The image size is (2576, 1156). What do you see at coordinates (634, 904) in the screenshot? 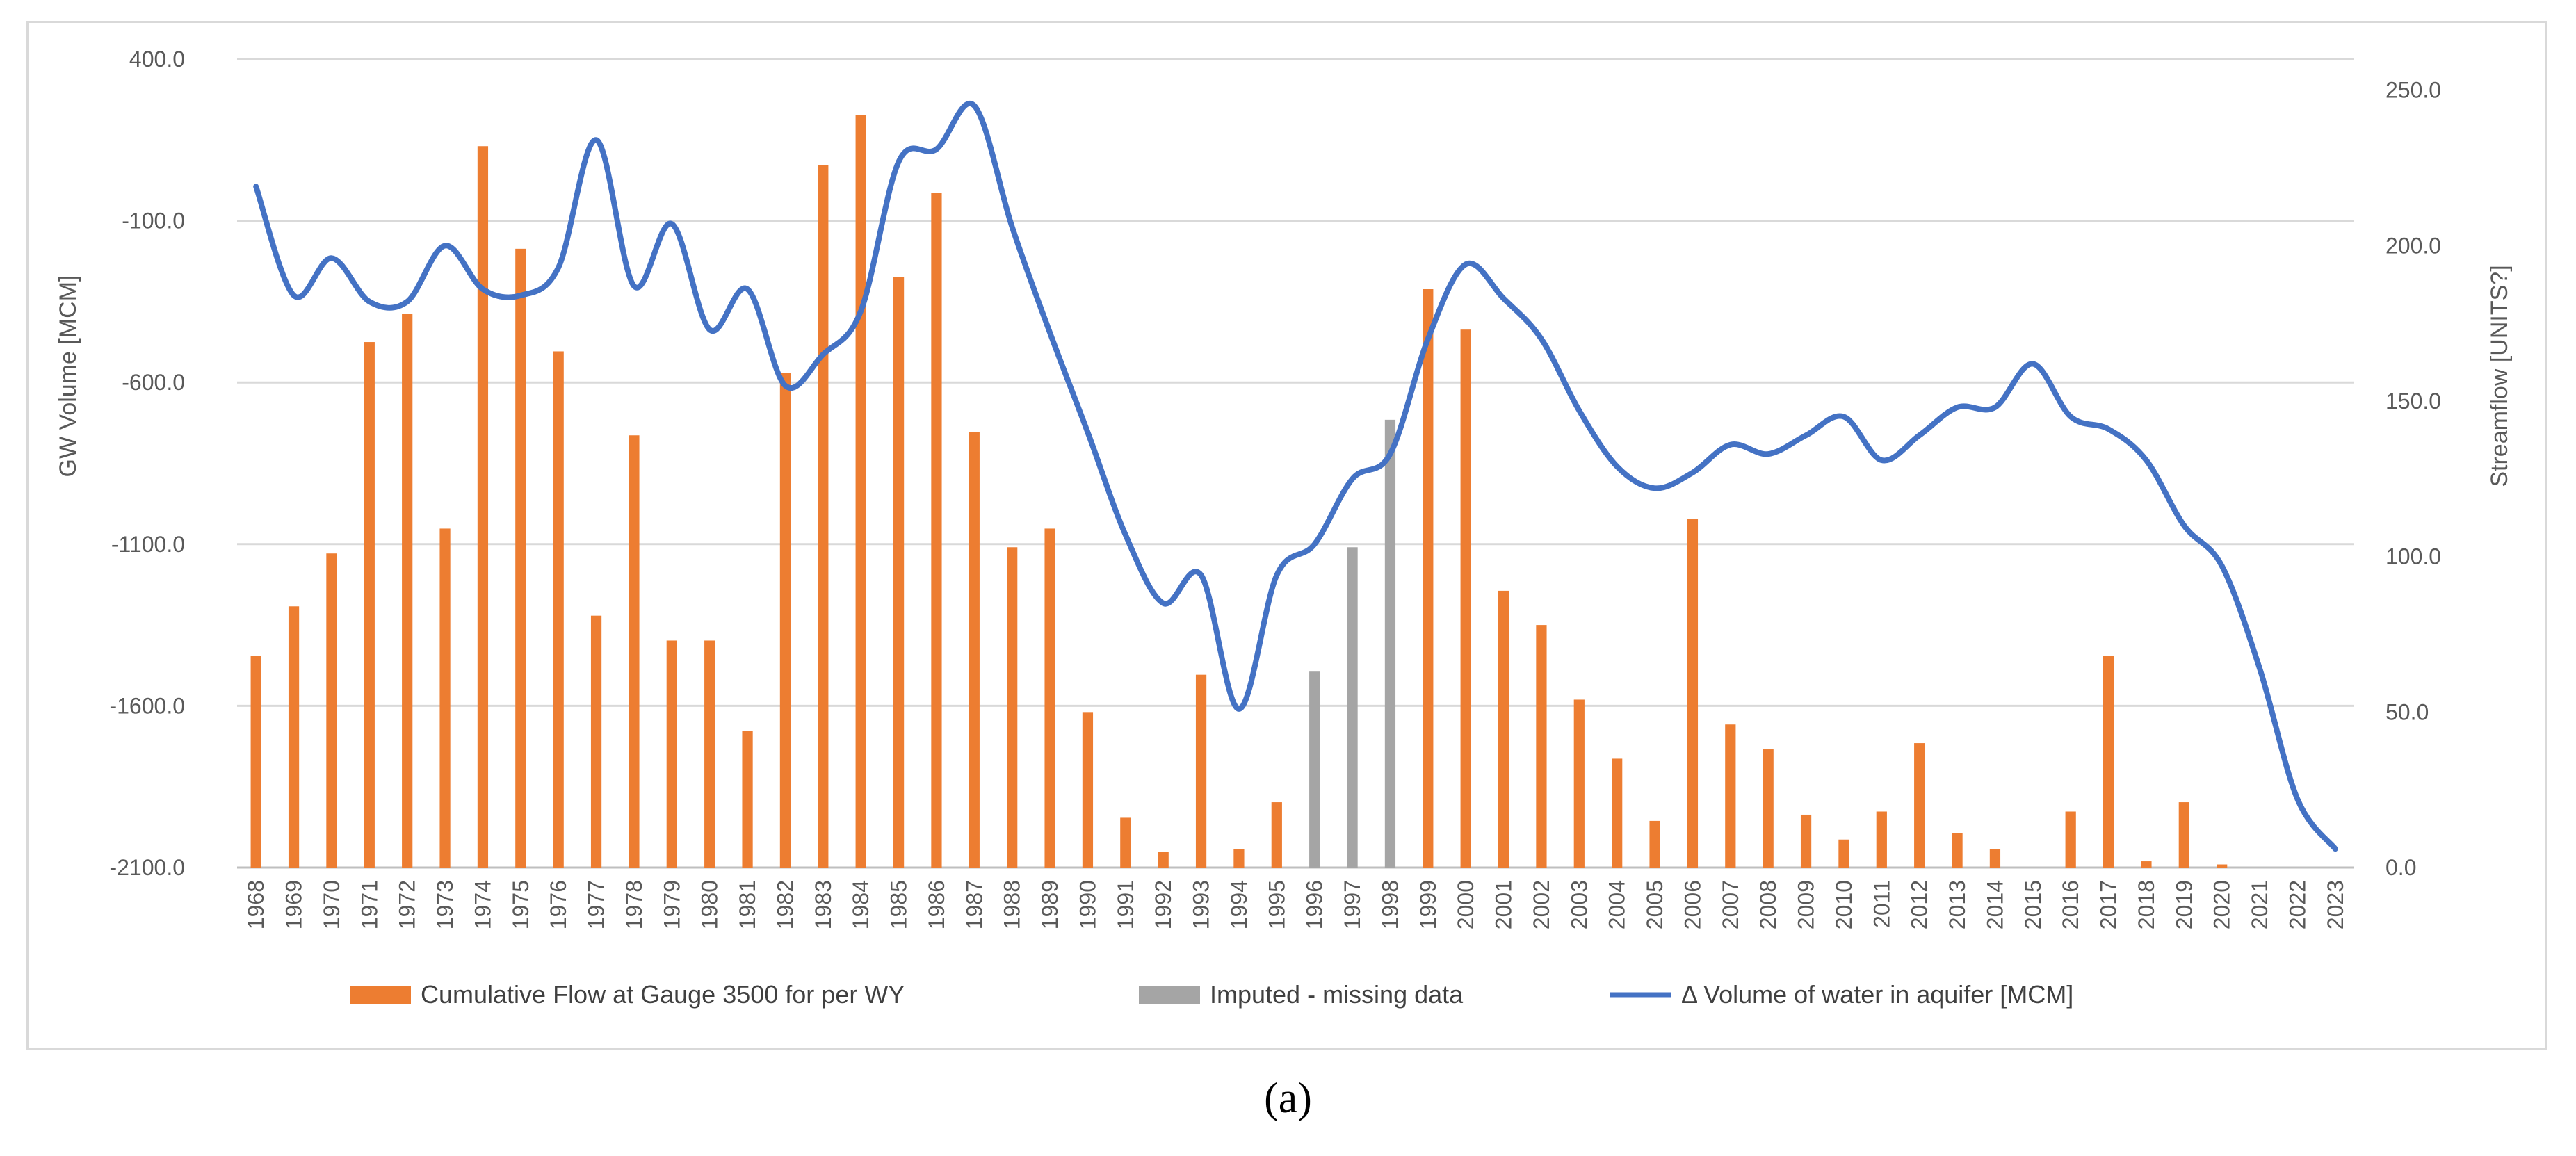
I see `x-axis-category-label: 1978` at bounding box center [634, 904].